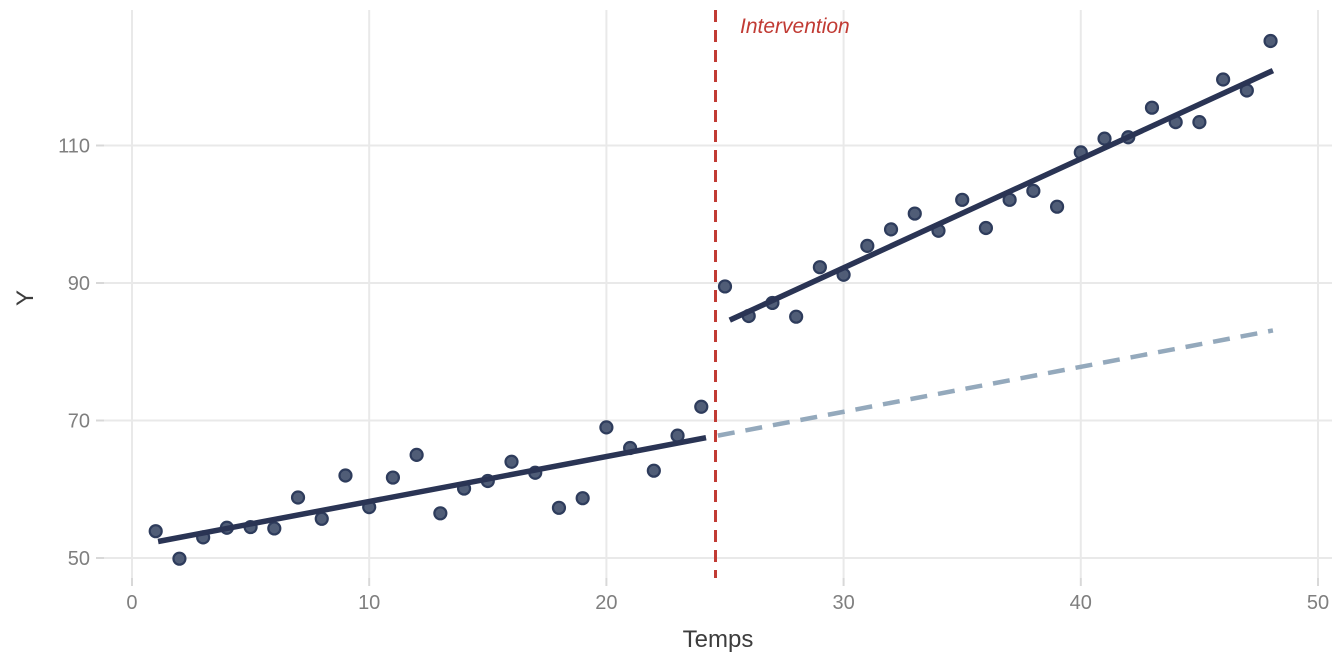  I want to click on x-axis-title: Temps, so click(718, 639).